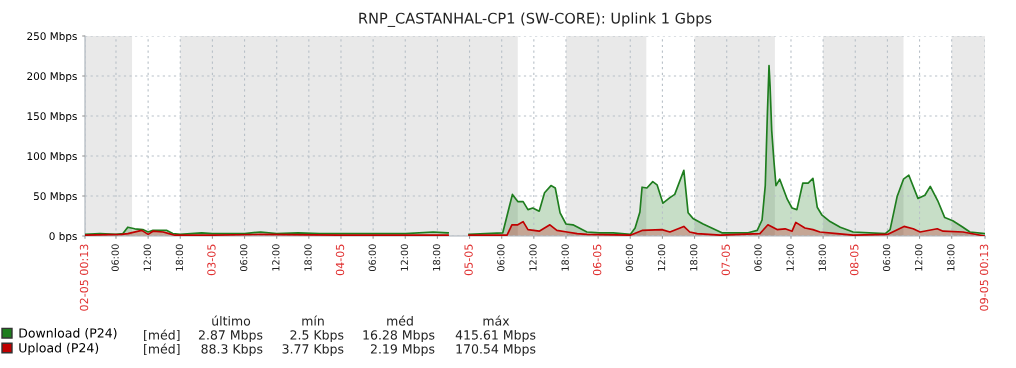 This screenshot has width=1016, height=368. Describe the element at coordinates (854, 260) in the screenshot. I see `x-tick-label: 08-05` at that location.